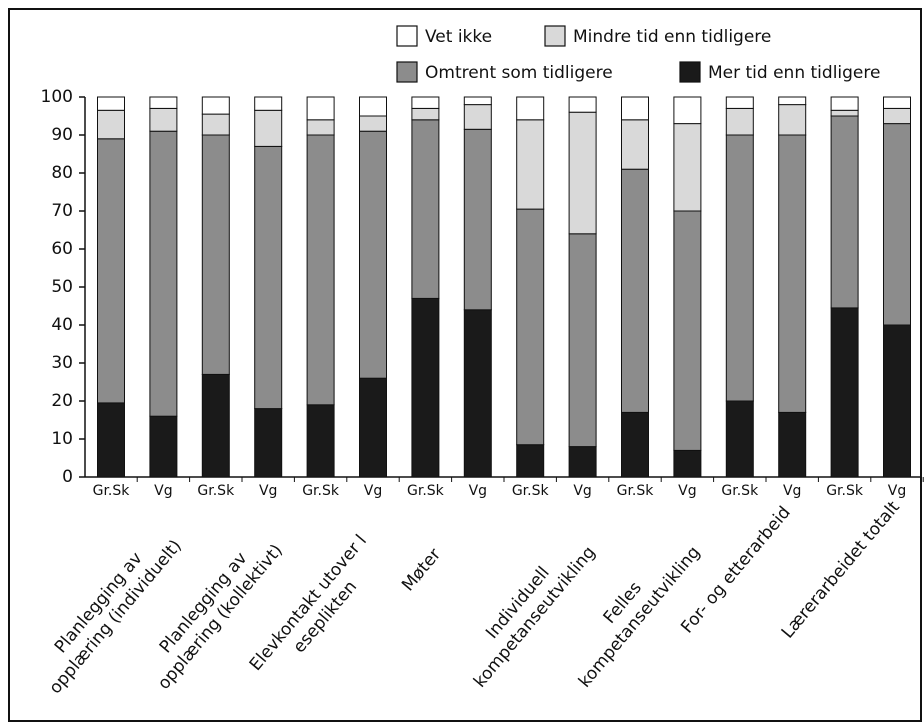 The height and width of the screenshot is (723, 924). I want to click on y-tick-label: 0, so click(67, 477).